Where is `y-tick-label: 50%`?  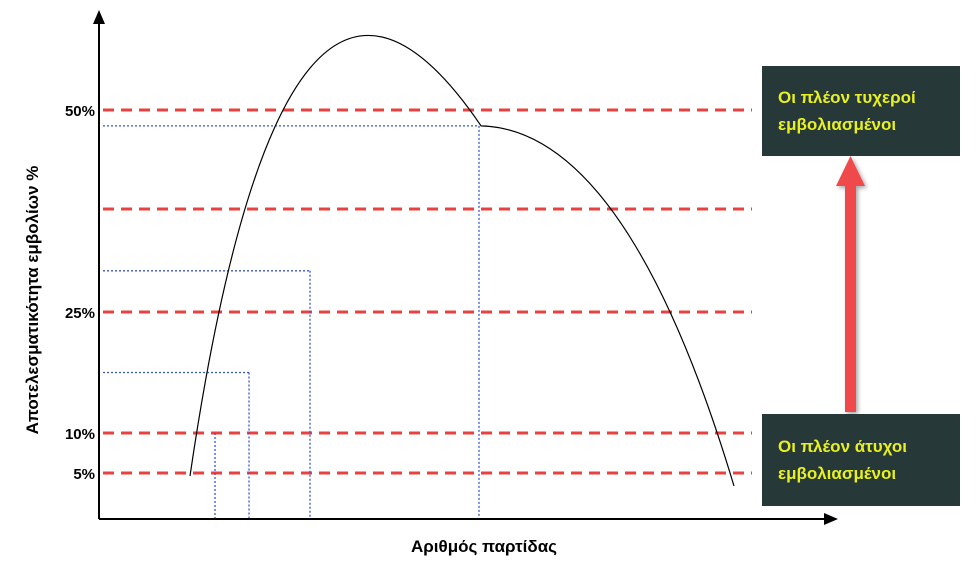 y-tick-label: 50% is located at coordinates (80, 111).